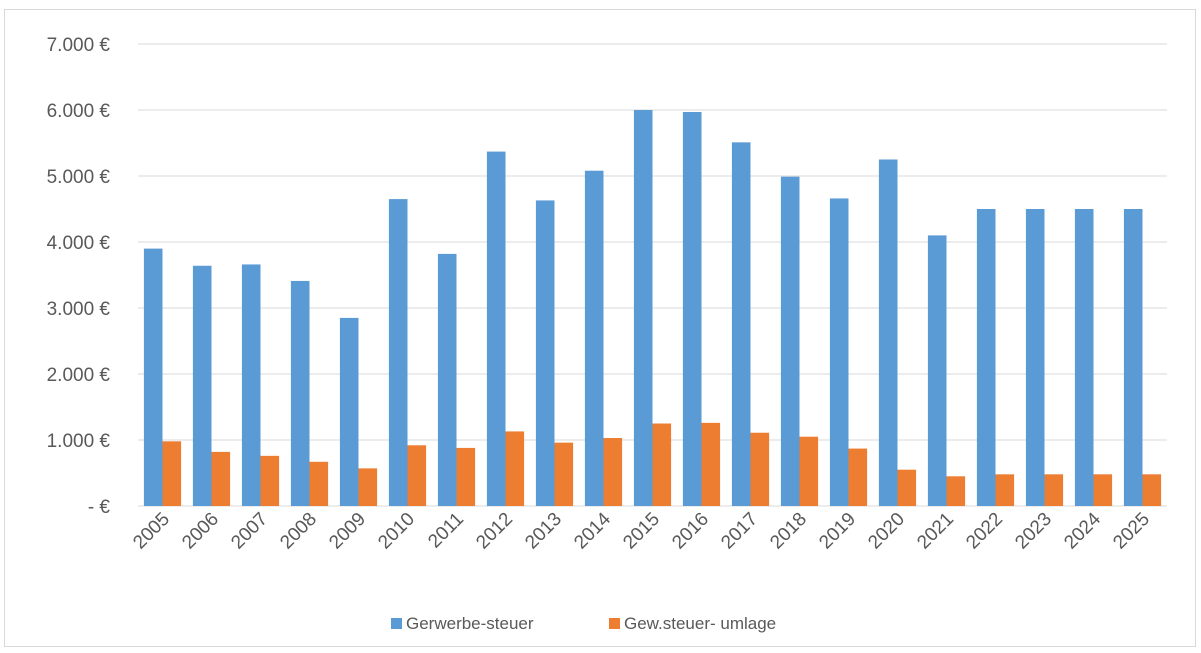  What do you see at coordinates (1082, 530) in the screenshot?
I see `x-tick-label: 2024` at bounding box center [1082, 530].